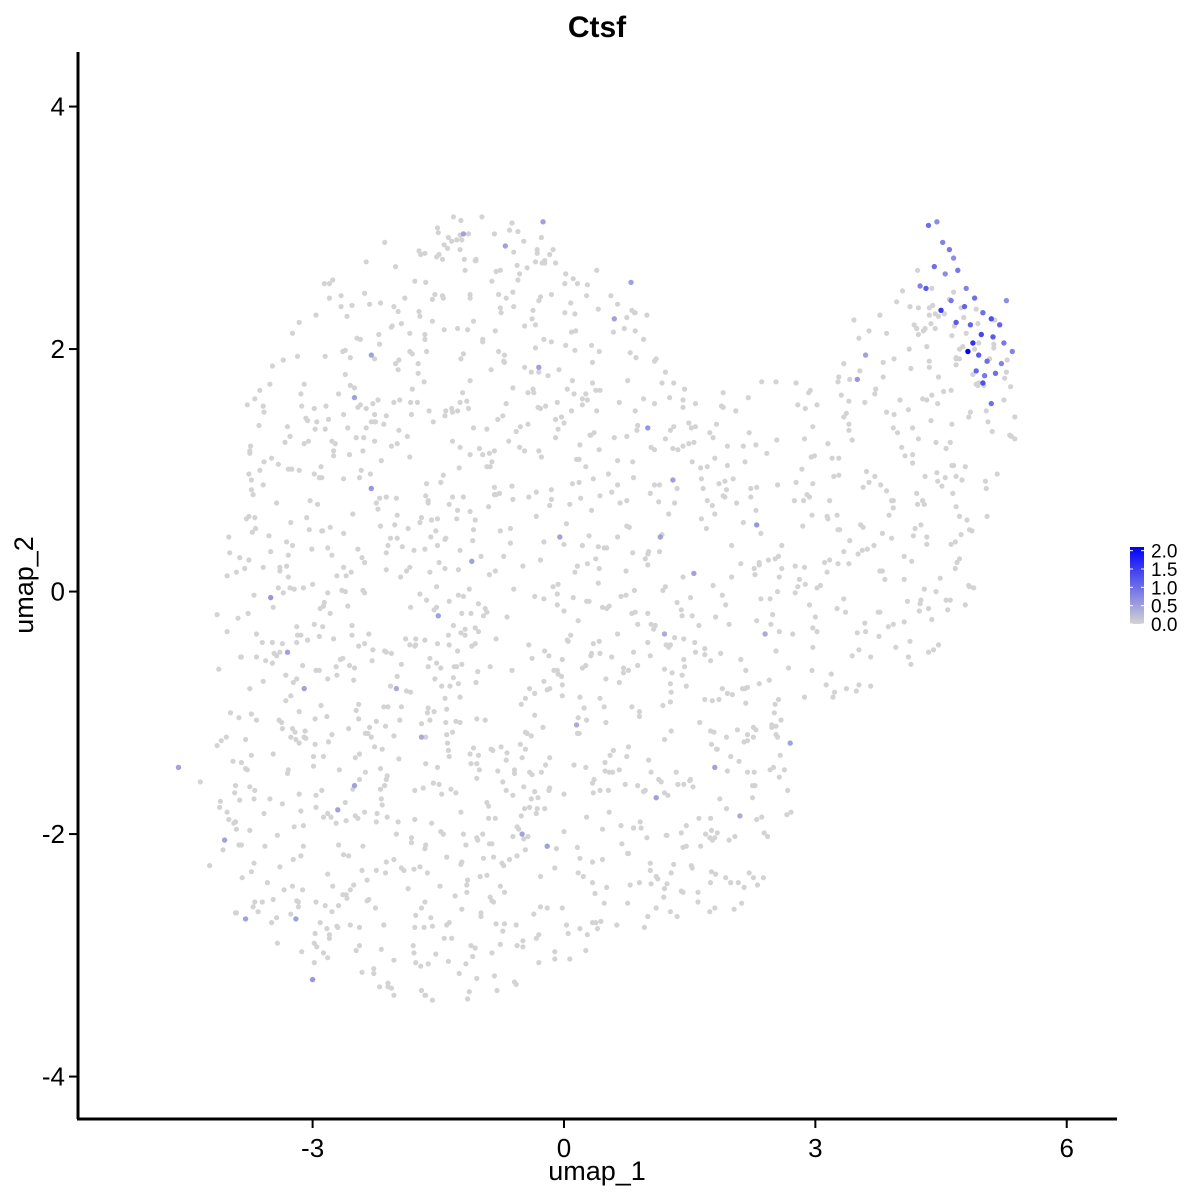 The height and width of the screenshot is (1200, 1200). I want to click on y-tick-label: -4, so click(53, 1077).